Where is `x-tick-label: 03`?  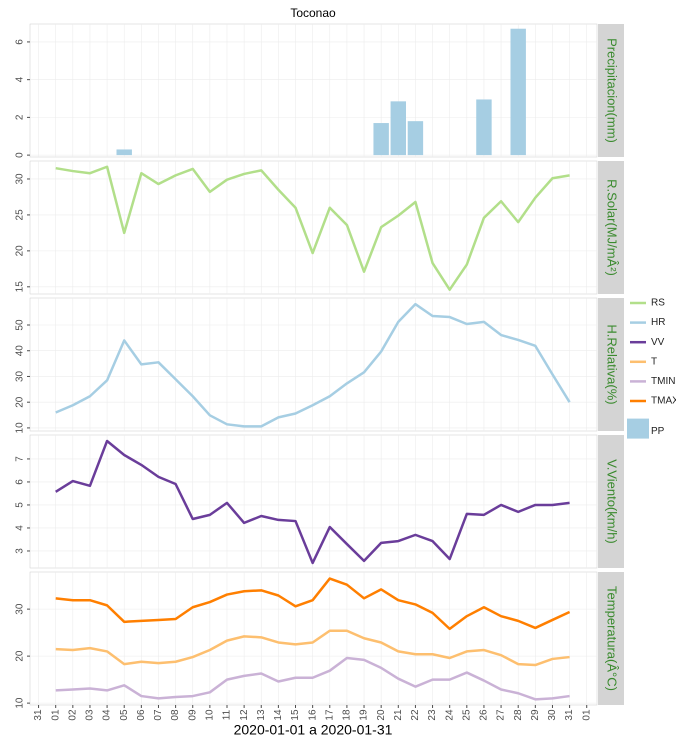 x-tick-label: 03 is located at coordinates (90, 715).